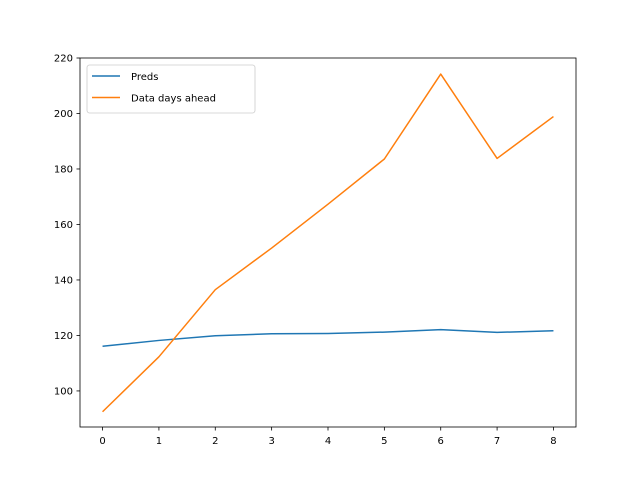 The image size is (640, 484). Describe the element at coordinates (144, 77) in the screenshot. I see `legend-label-1: Preds` at that location.